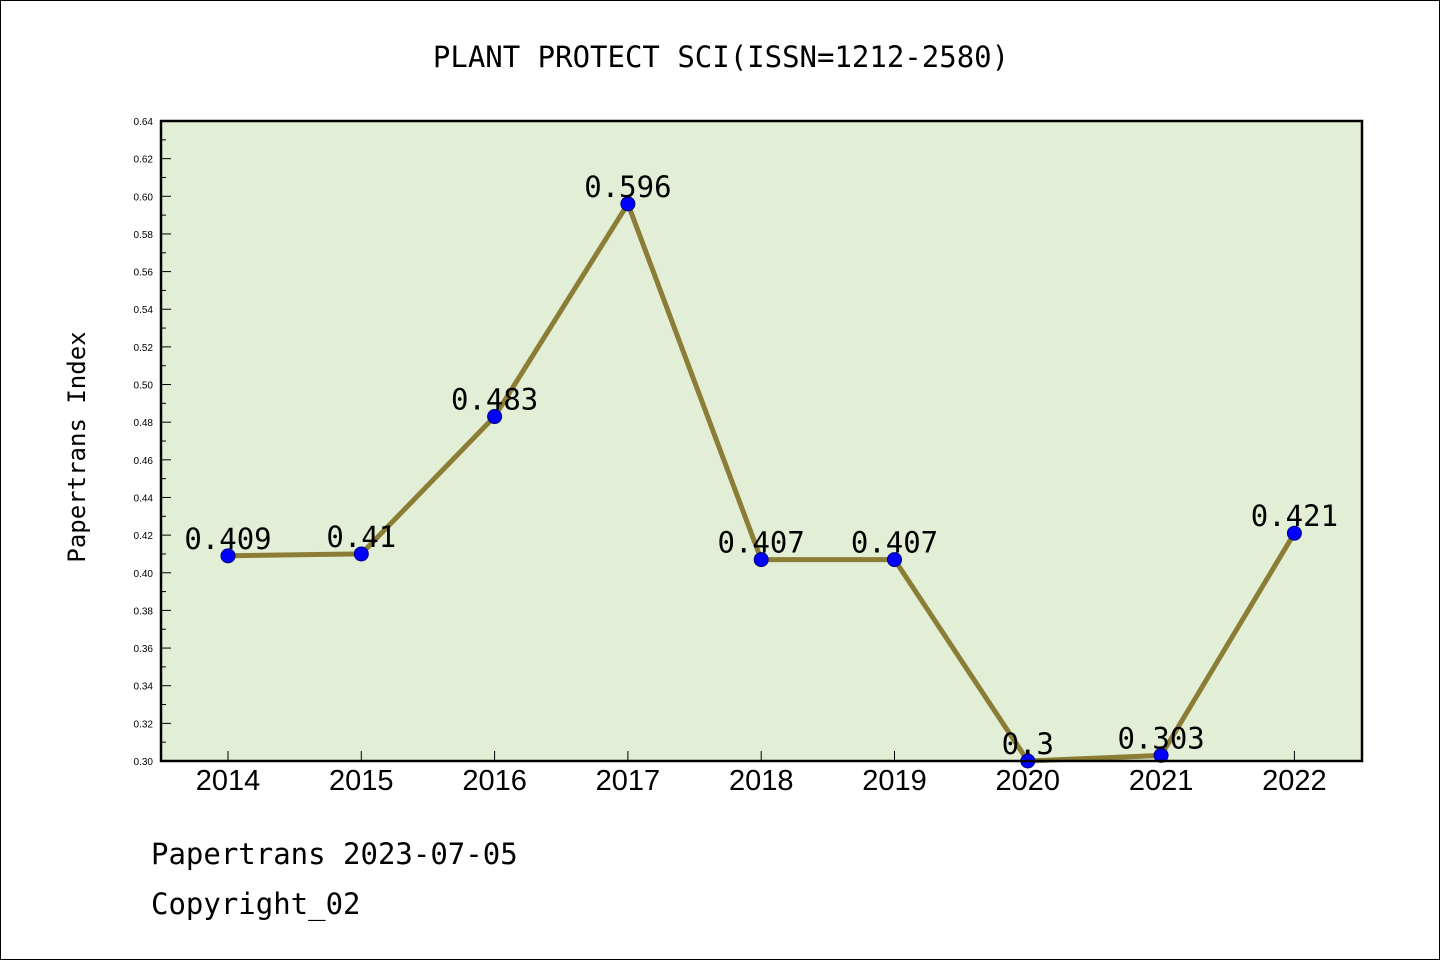 Image resolution: width=1440 pixels, height=961 pixels. What do you see at coordinates (144, 762) in the screenshot?
I see `y-tick-label: 0.30` at bounding box center [144, 762].